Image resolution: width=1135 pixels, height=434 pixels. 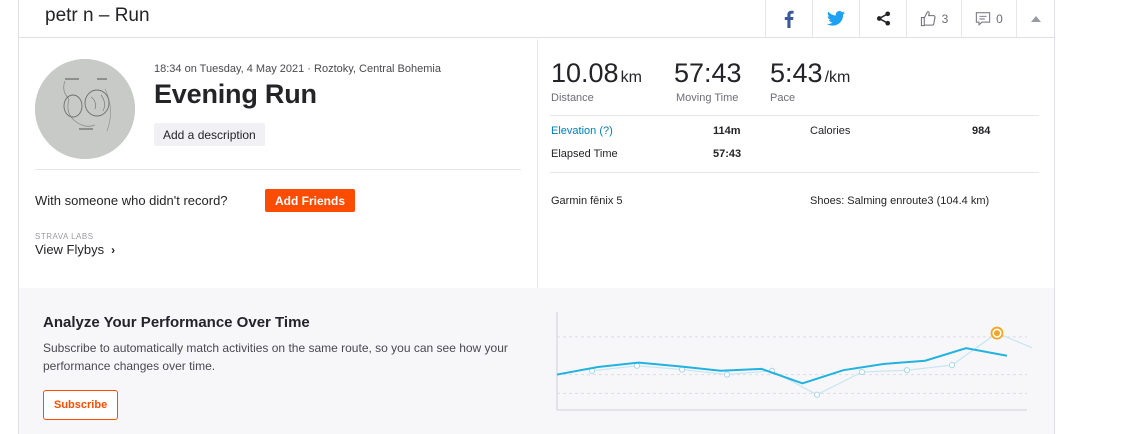 I want to click on shoes-info: Shoes: Salming enroute3 (104.4 km), so click(x=900, y=201).